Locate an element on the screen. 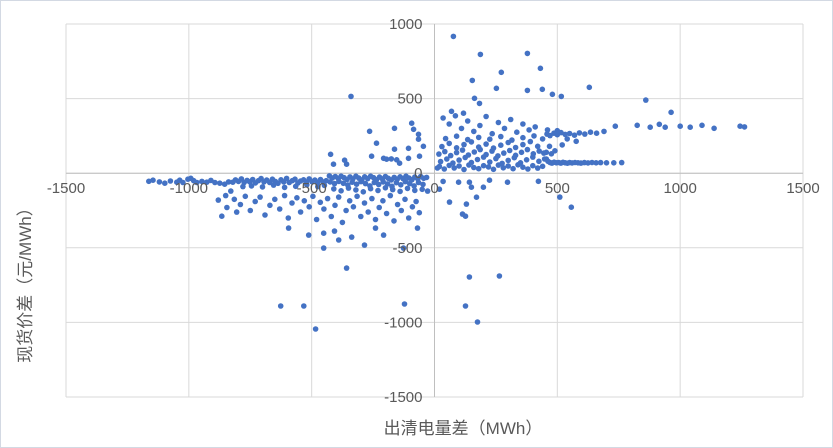 The height and width of the screenshot is (448, 833). x-tick-label: 1000 is located at coordinates (679, 188).